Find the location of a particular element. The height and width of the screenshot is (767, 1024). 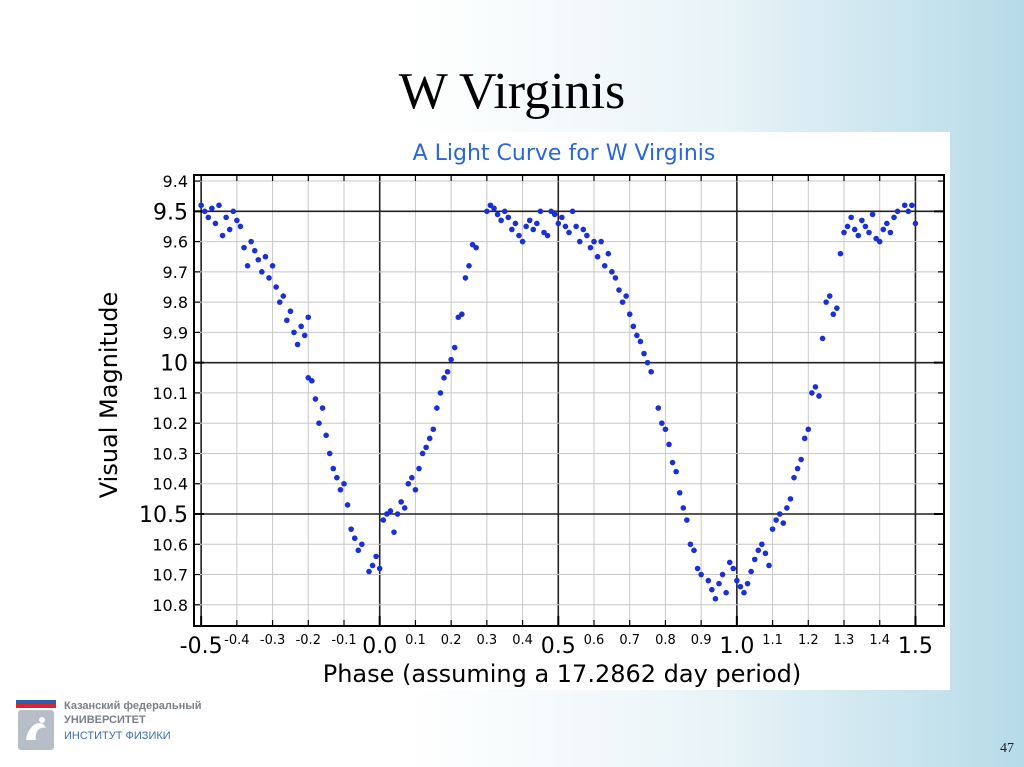

chart-title: A Light Curve for W Virginis is located at coordinates (564, 153).